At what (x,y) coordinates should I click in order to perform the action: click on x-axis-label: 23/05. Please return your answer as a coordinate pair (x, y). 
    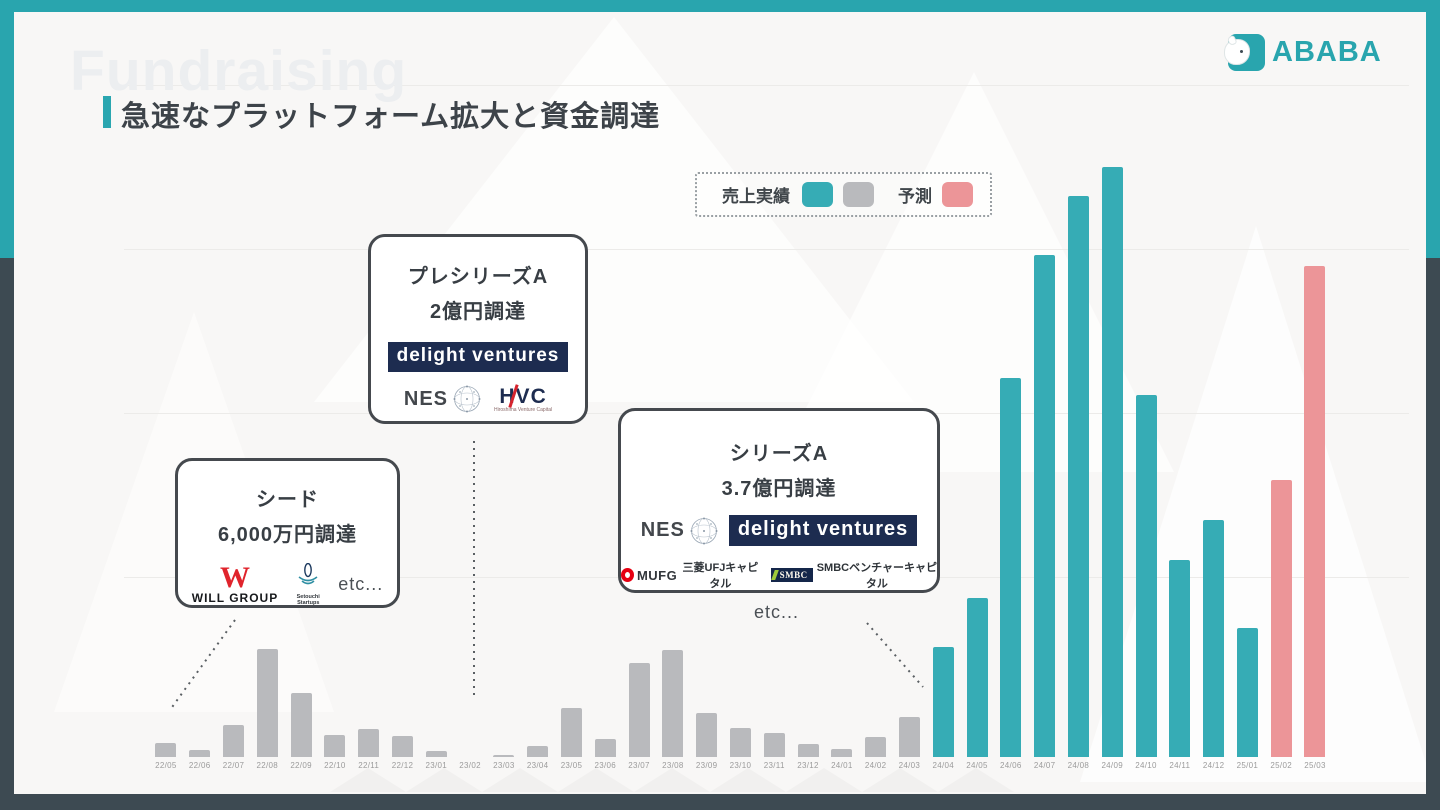
    Looking at the image, I should click on (571, 765).